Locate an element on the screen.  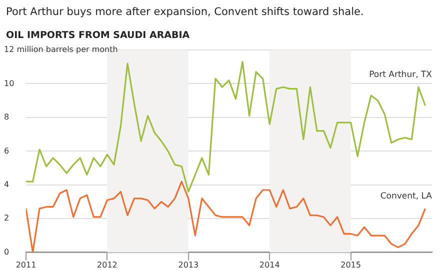
y-tick-label: 6 is located at coordinates (7, 151).